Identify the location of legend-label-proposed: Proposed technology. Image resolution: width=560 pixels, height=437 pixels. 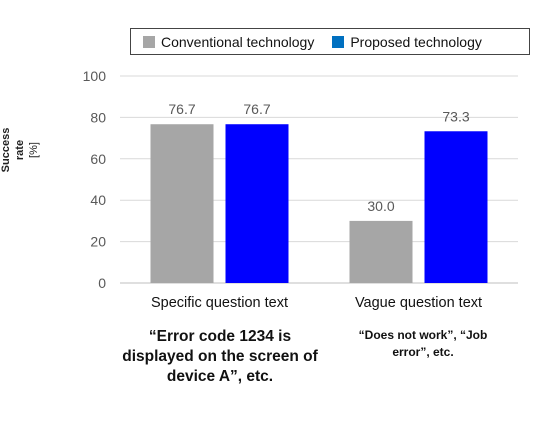
(416, 41).